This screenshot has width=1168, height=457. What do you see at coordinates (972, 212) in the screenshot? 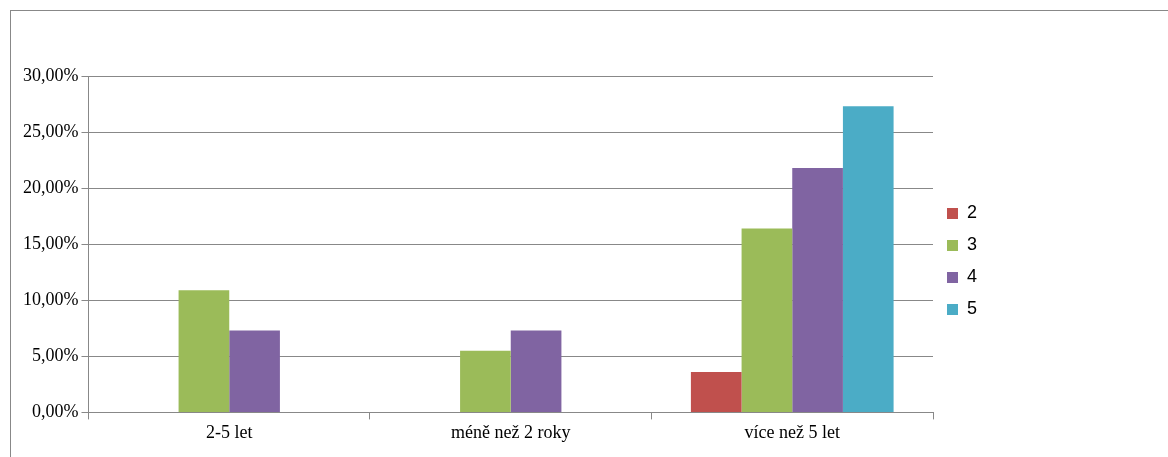
I see `legend-label: 2` at bounding box center [972, 212].